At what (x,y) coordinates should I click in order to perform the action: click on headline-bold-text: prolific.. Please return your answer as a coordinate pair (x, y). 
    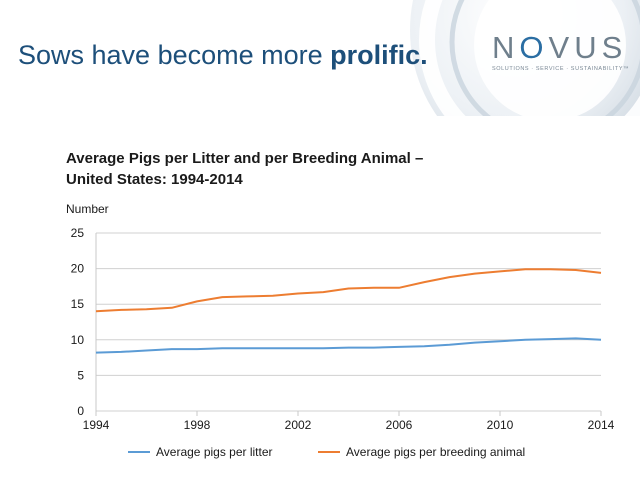
    Looking at the image, I should click on (379, 55).